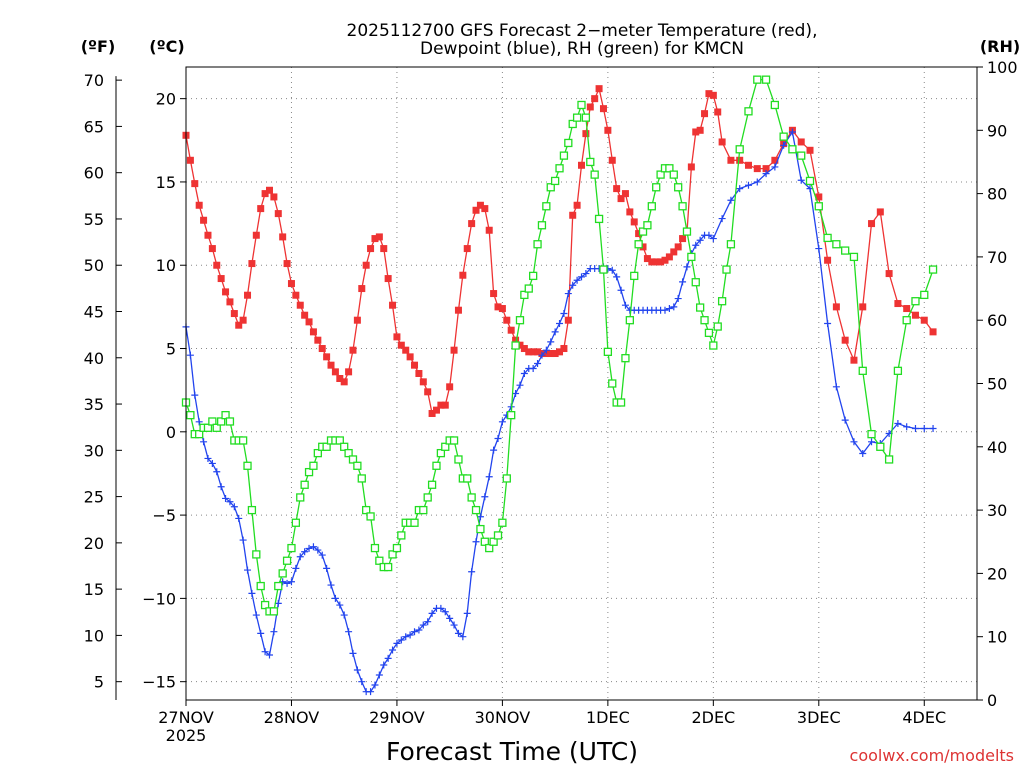  Describe the element at coordinates (819, 717) in the screenshot. I see `x-tick-label: 3DEC` at that location.